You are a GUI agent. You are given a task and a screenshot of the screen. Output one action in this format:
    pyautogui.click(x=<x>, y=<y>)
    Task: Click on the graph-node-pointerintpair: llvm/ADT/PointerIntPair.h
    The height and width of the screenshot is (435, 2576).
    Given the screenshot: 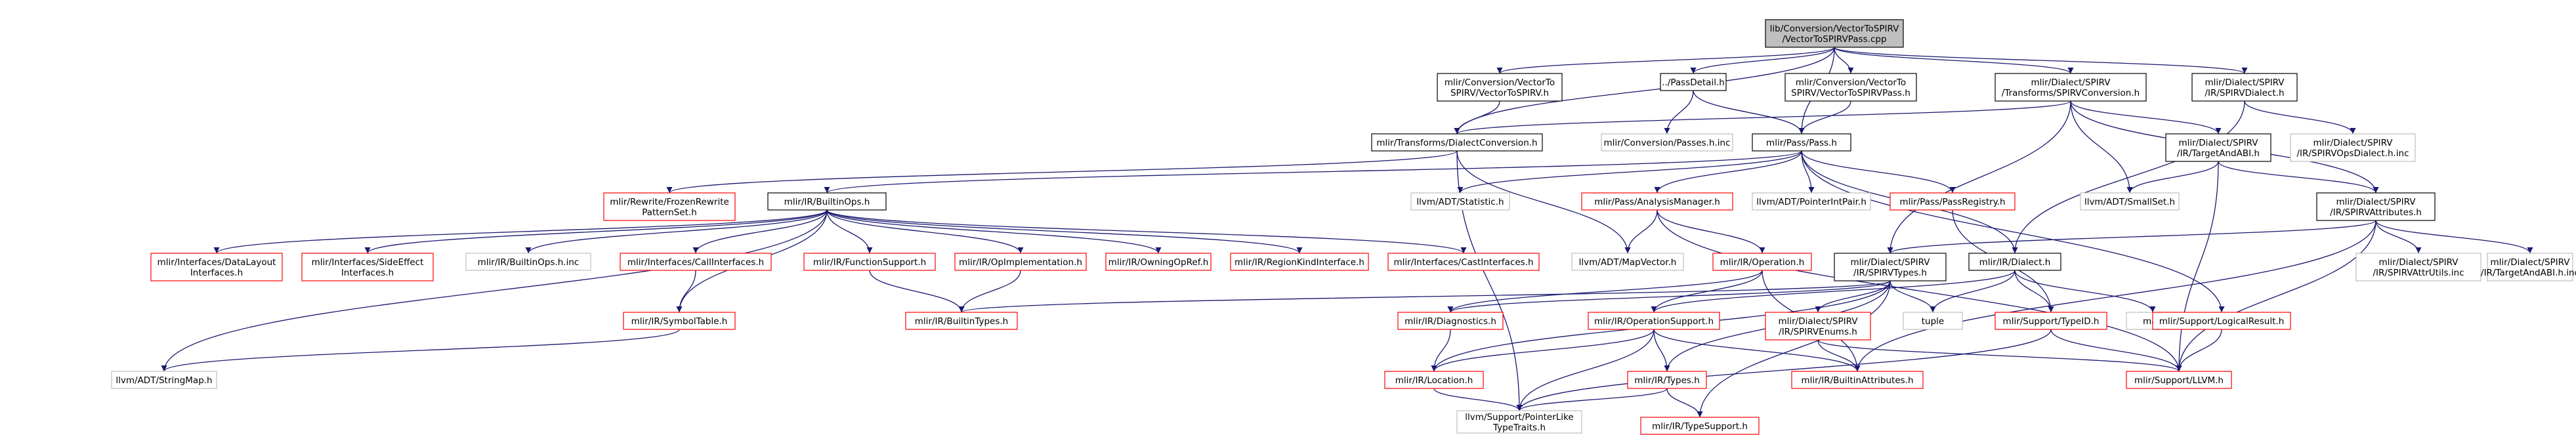 What is the action you would take?
    pyautogui.click(x=1811, y=201)
    